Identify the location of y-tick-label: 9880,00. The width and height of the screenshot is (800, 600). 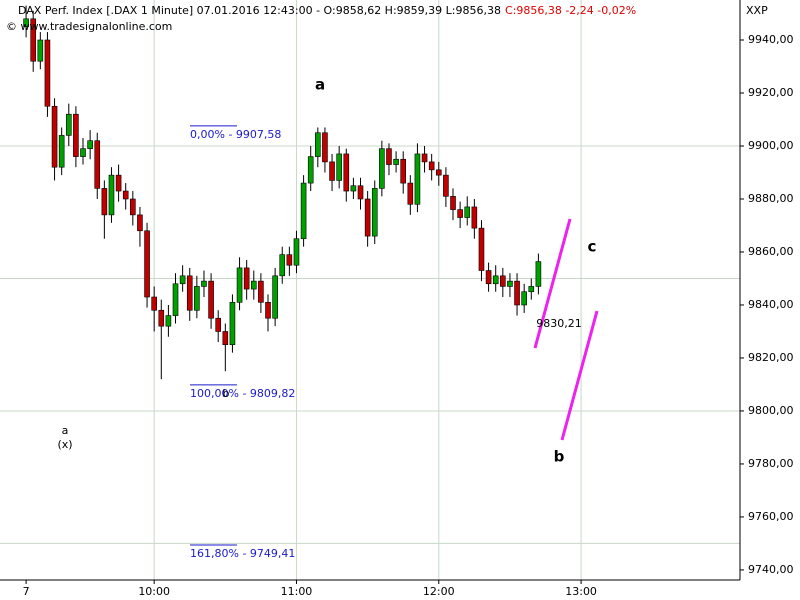
(771, 198).